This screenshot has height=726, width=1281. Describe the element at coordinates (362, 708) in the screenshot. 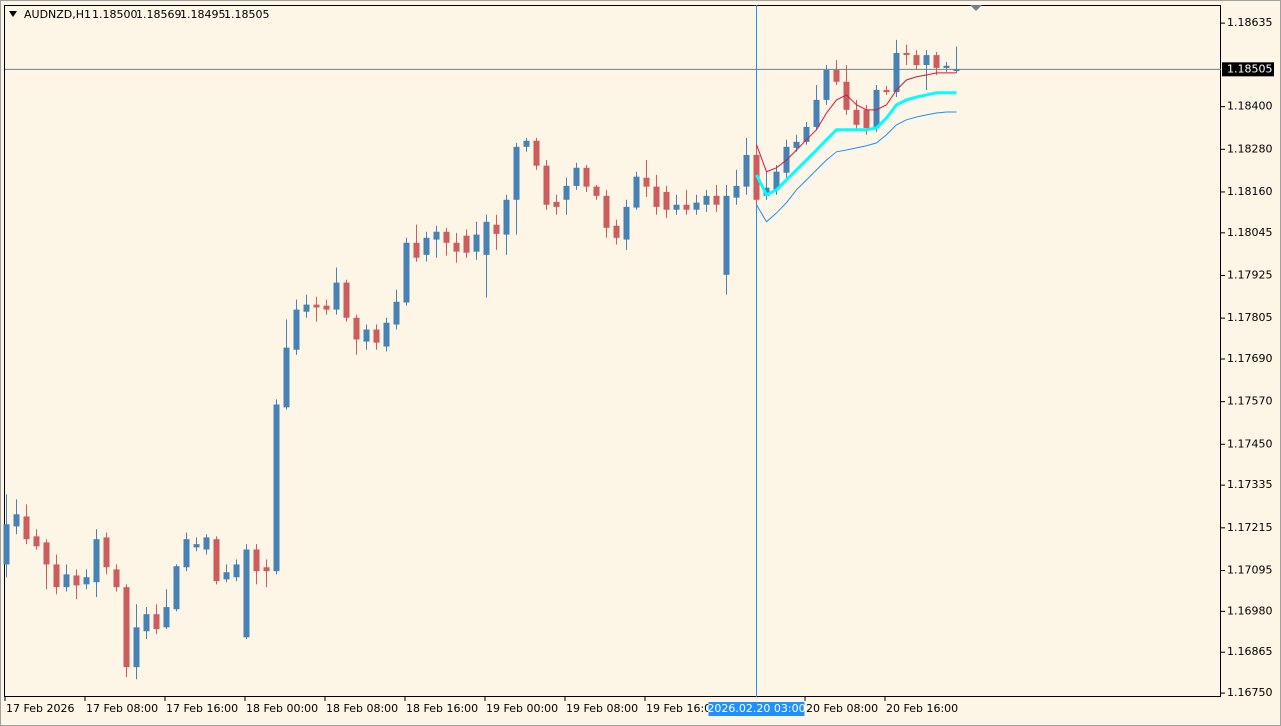

I see `x-tick-label: 18 Feb 08:00` at that location.